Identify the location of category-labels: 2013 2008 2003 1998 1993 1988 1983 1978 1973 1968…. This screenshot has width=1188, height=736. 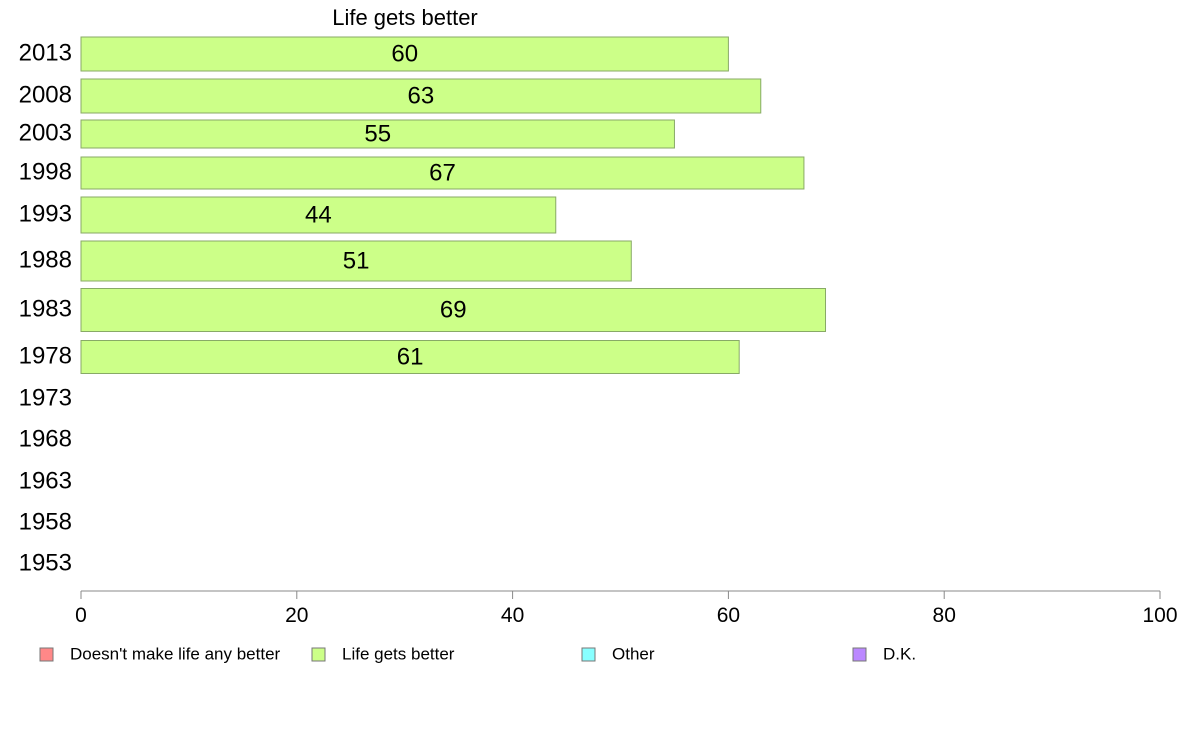
(45, 307).